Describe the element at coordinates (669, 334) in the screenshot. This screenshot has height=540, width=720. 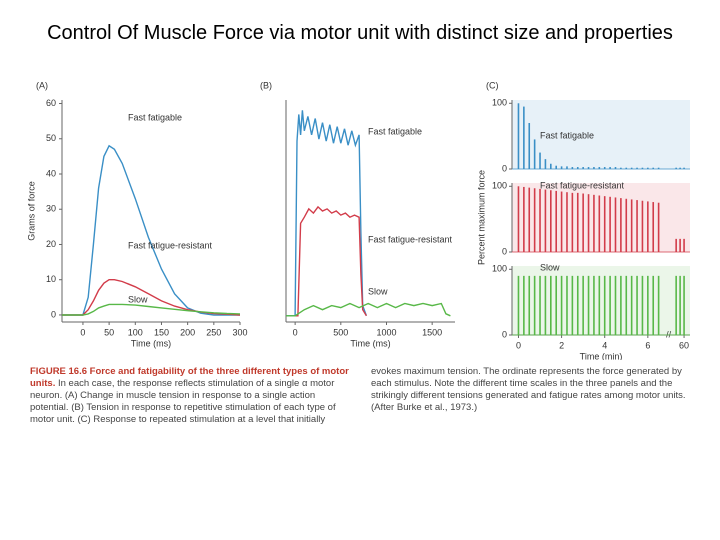
I see `axis-break: //` at that location.